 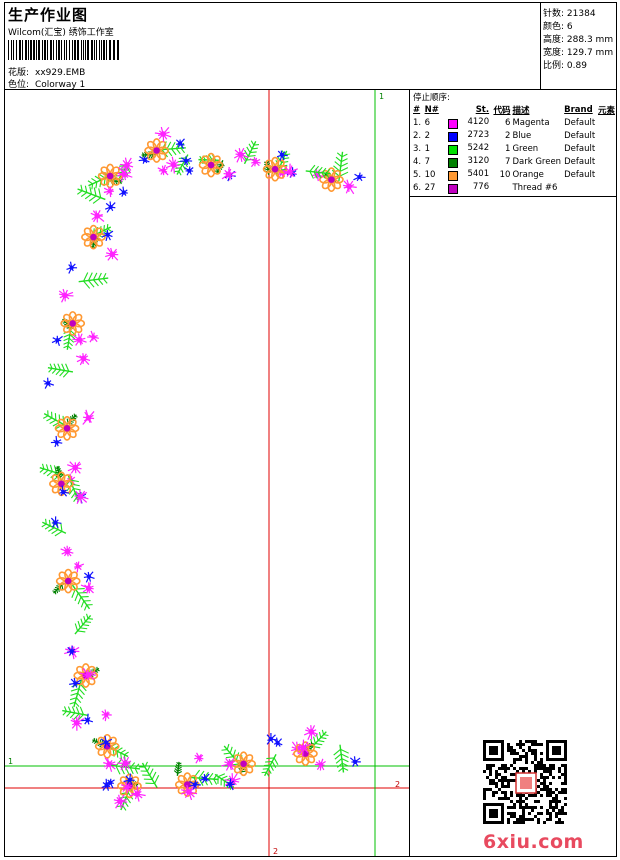 I want to click on end-marker-right: 2, so click(x=397, y=784).